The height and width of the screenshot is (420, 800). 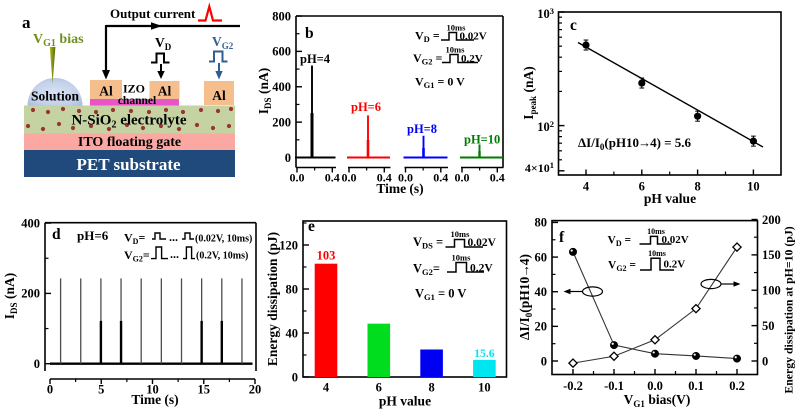 What do you see at coordinates (428, 243) in the screenshot?
I see `svg-text: VDS =` at bounding box center [428, 243].